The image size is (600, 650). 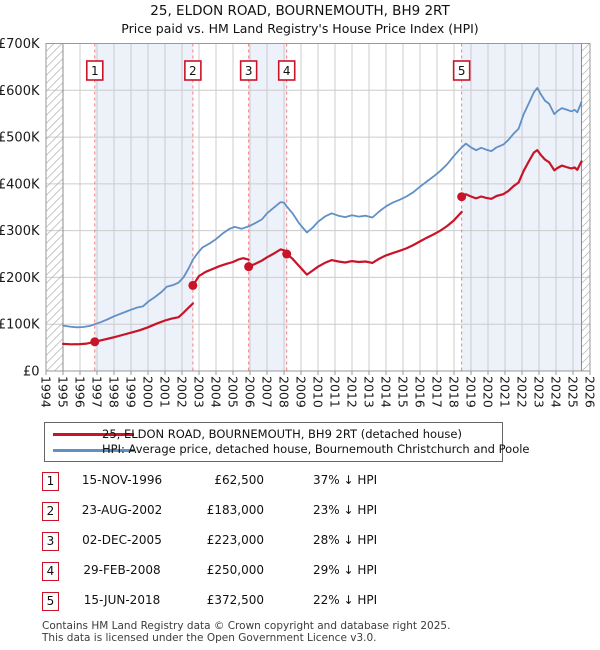 I want to click on x-tick-label: 2026, so click(x=590, y=392).